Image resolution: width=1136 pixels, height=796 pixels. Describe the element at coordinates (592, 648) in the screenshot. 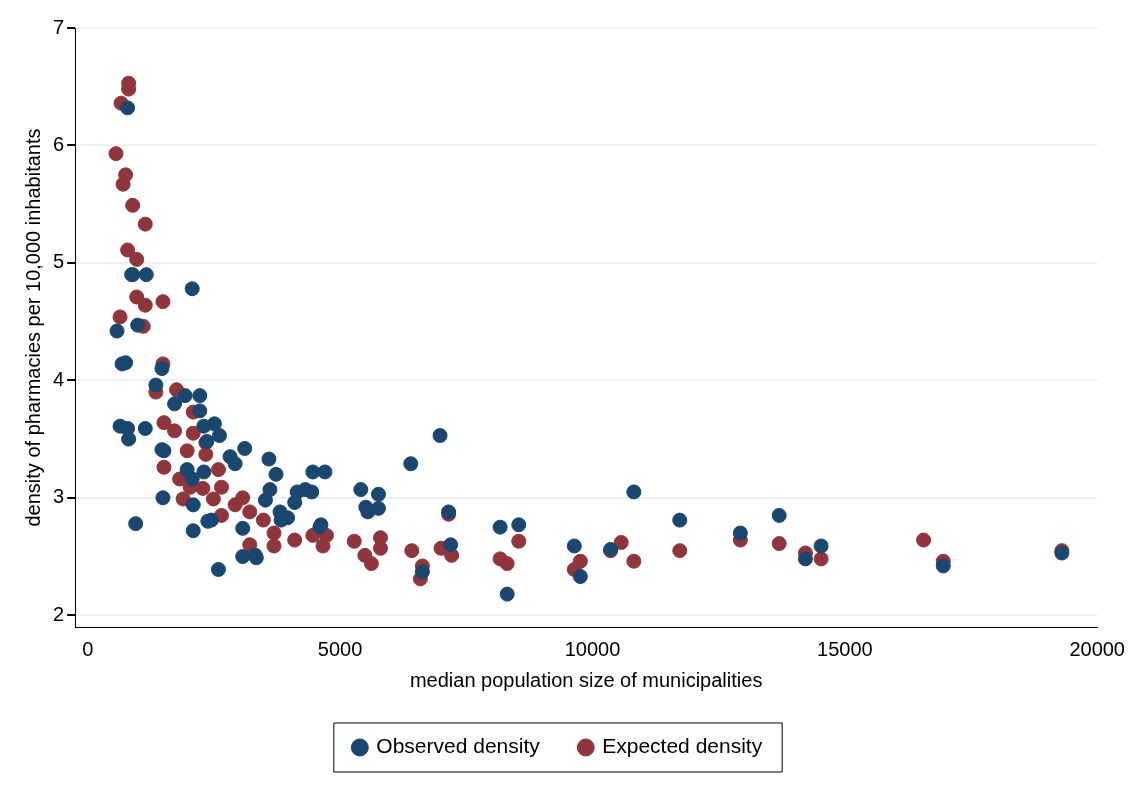

I see `x-tick-label: 10000` at that location.